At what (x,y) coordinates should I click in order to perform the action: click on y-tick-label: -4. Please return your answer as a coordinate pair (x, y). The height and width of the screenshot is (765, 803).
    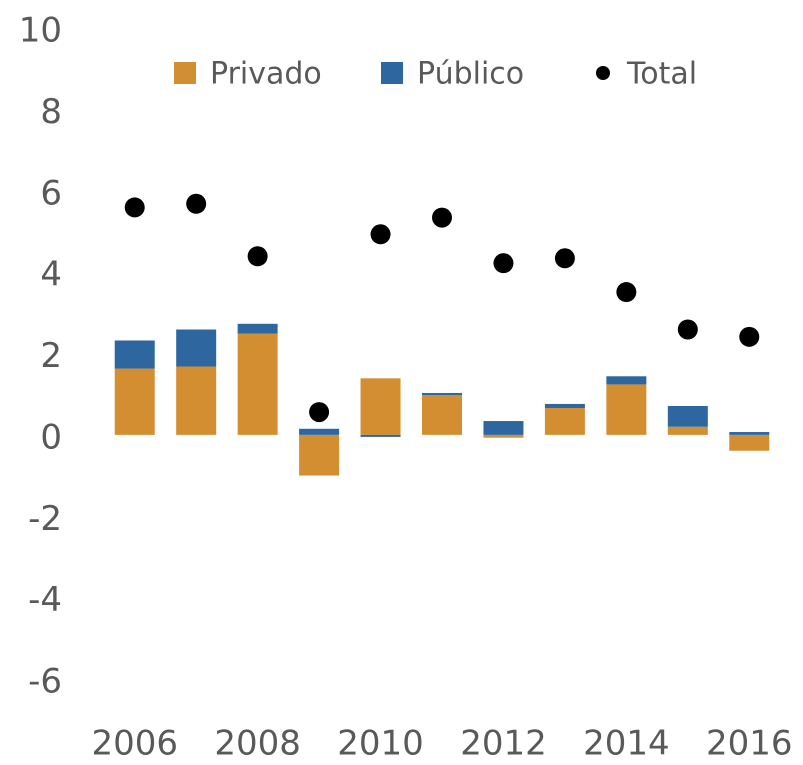
    Looking at the image, I should click on (45, 600).